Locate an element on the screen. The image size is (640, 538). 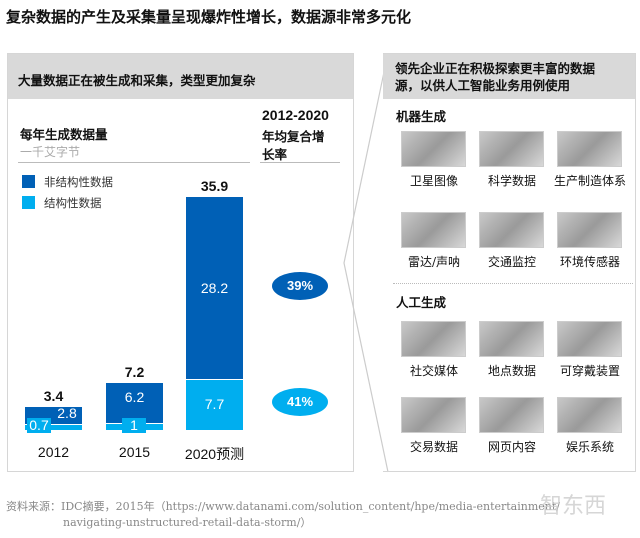
cagr-label-1: 年均复合增 is located at coordinates (293, 136).